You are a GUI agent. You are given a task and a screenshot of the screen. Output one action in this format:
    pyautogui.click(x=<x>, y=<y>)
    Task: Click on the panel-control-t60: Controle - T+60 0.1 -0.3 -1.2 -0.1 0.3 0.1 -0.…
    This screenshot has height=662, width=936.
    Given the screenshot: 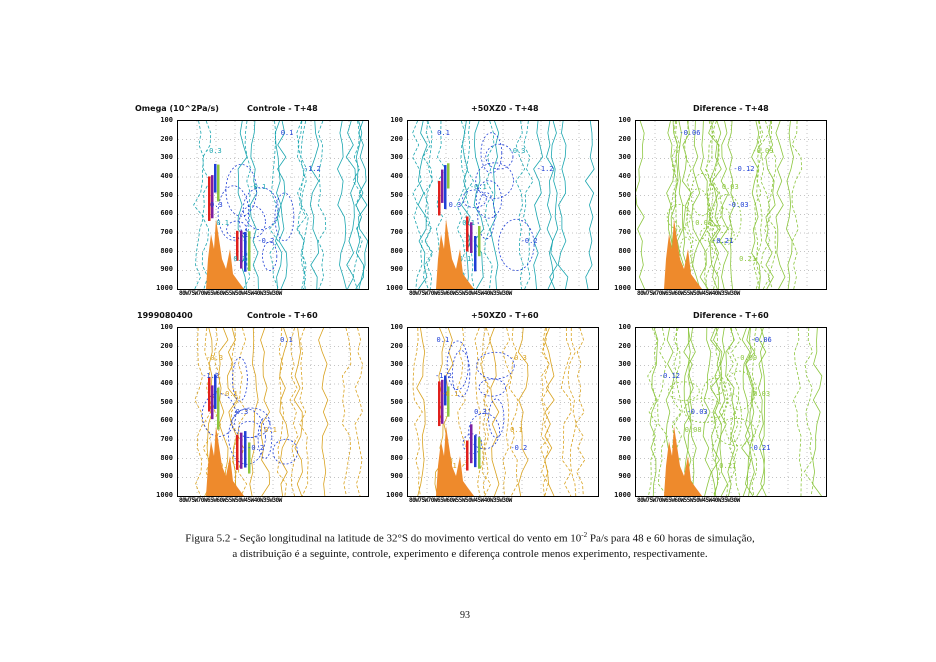 What is the action you would take?
    pyautogui.click(x=252, y=416)
    